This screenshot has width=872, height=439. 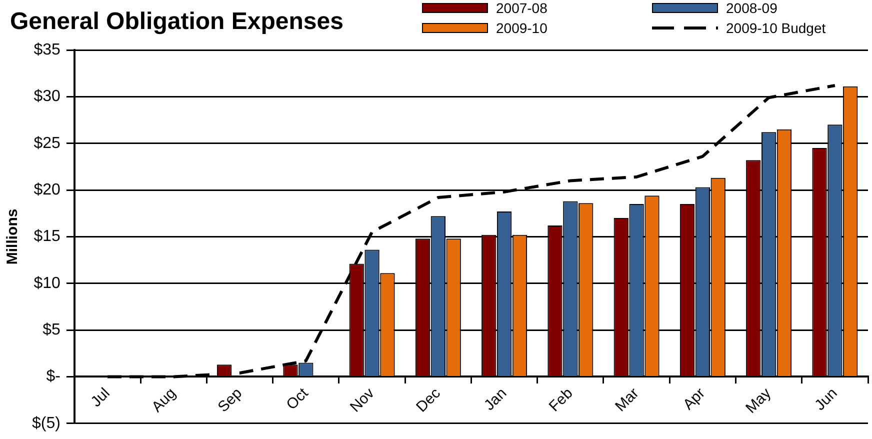 What do you see at coordinates (428, 400) in the screenshot?
I see `x-tick-label: Dec` at bounding box center [428, 400].